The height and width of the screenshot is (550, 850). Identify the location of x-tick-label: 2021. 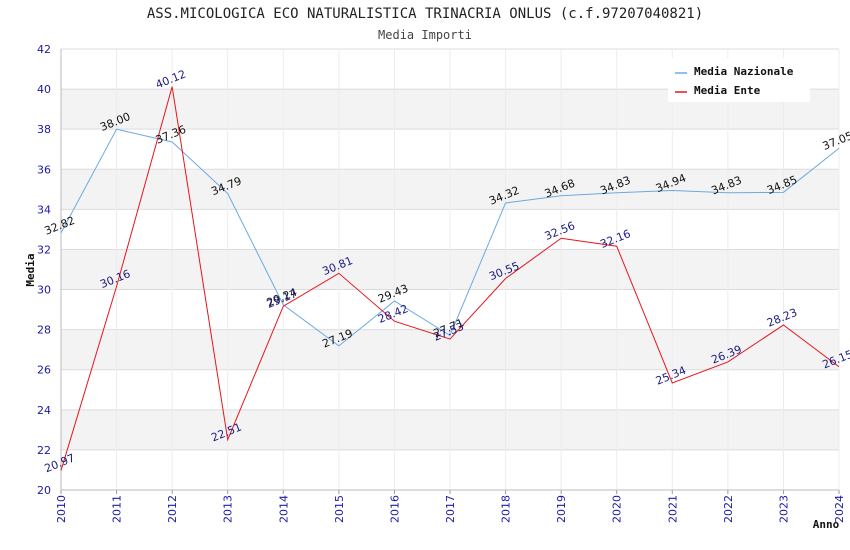
(672, 509).